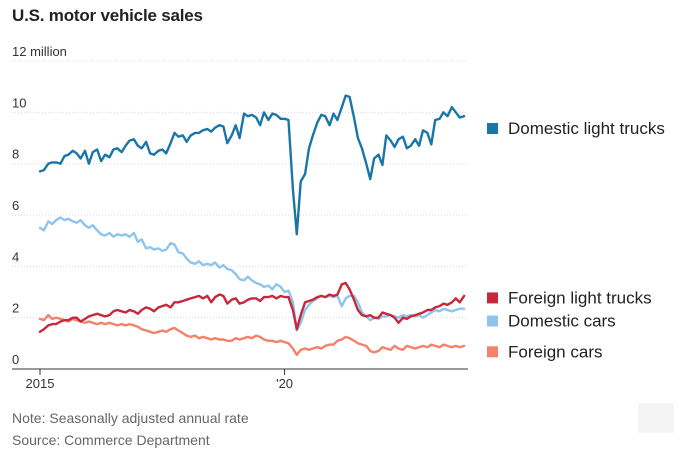  What do you see at coordinates (656, 418) in the screenshot?
I see `scroll-top-button` at bounding box center [656, 418].